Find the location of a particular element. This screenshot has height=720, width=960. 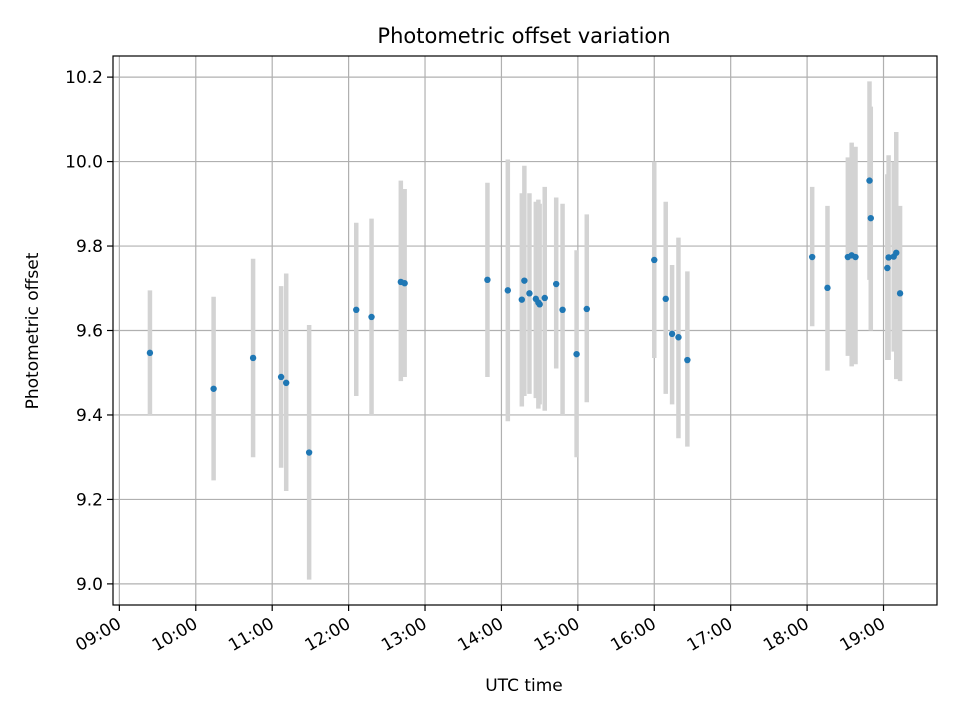

y-axis-title: Photometric offset is located at coordinates (33, 330).